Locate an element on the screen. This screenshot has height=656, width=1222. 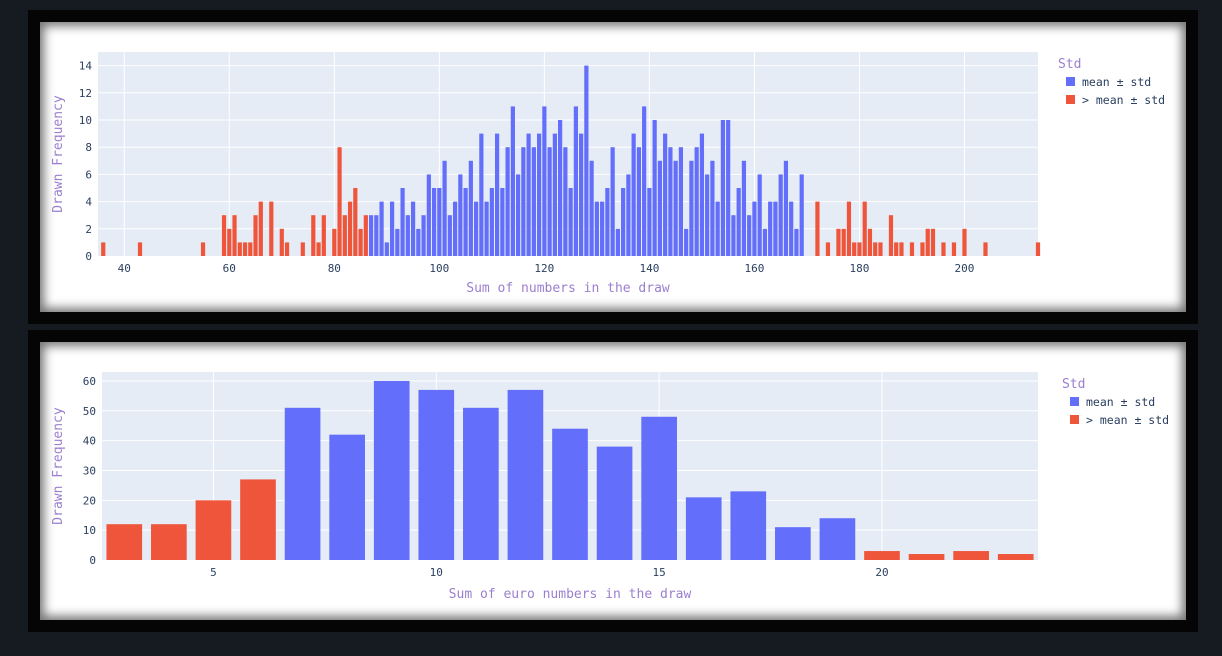
x-tick-label: 20 is located at coordinates (881, 572).